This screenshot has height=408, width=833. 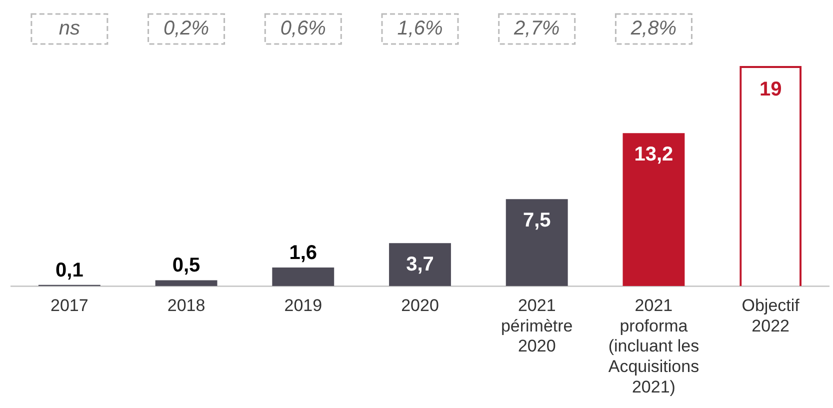 I want to click on x-tick-label: 2019, so click(x=303, y=305).